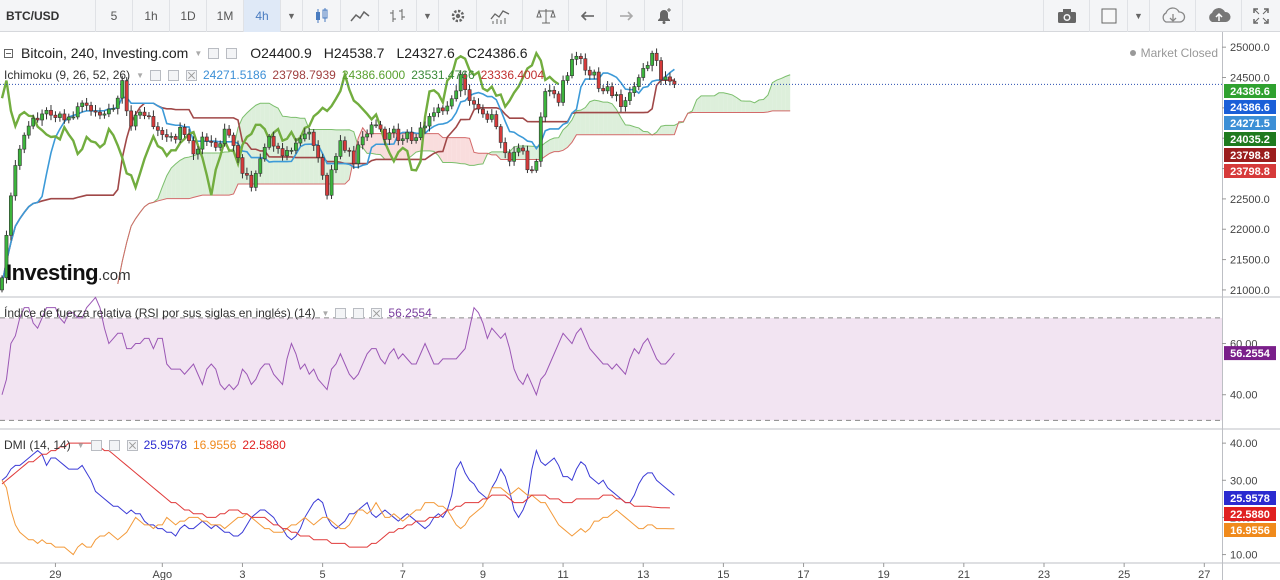  Describe the element at coordinates (52, 272) in the screenshot. I see `logo-bold: Investing` at that location.